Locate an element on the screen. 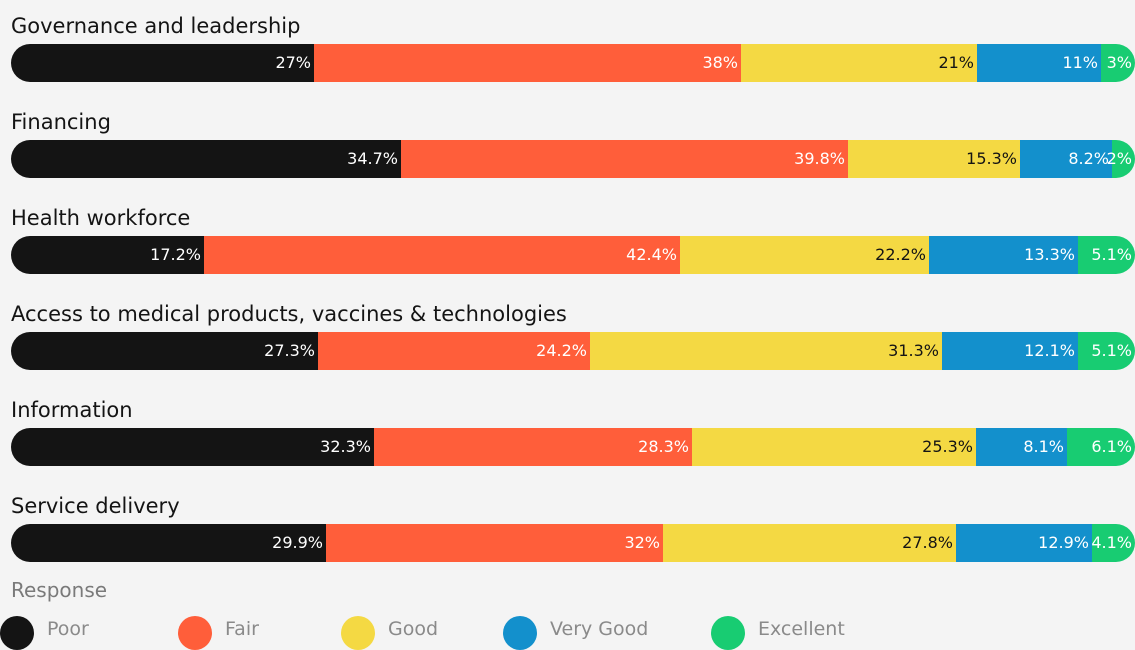 The width and height of the screenshot is (1135, 650). bar-segment-fair: 42.4% is located at coordinates (442, 255).